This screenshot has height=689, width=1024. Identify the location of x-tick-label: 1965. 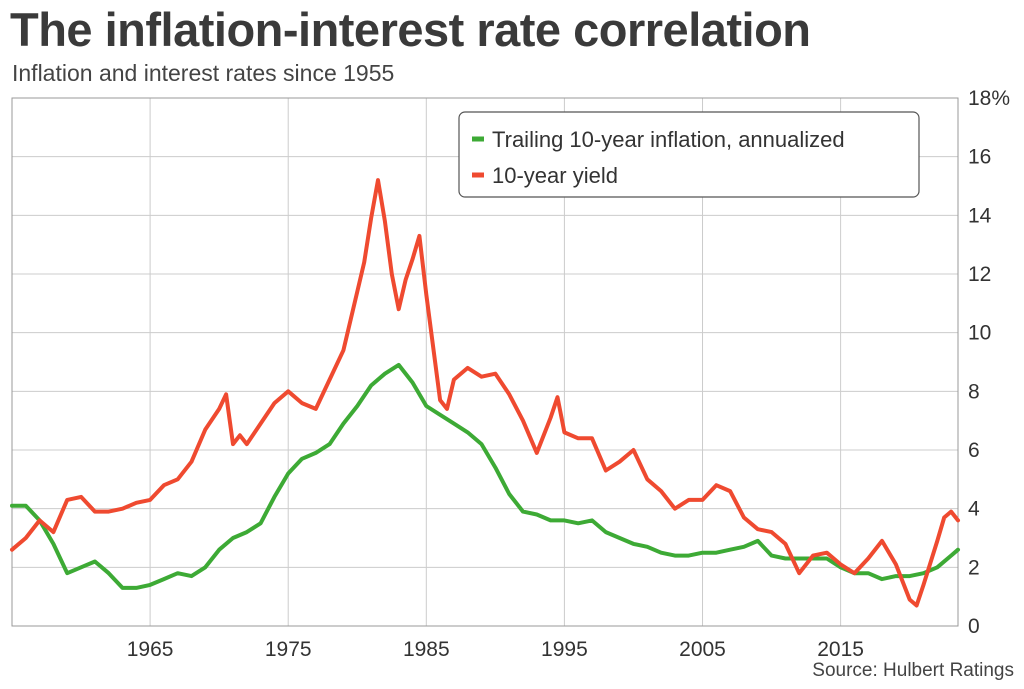
(150, 649).